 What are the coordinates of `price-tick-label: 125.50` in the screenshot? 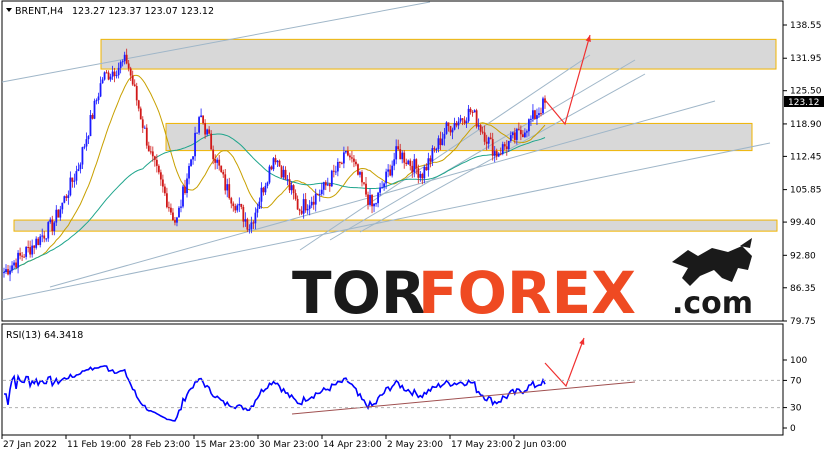 It's located at (806, 92).